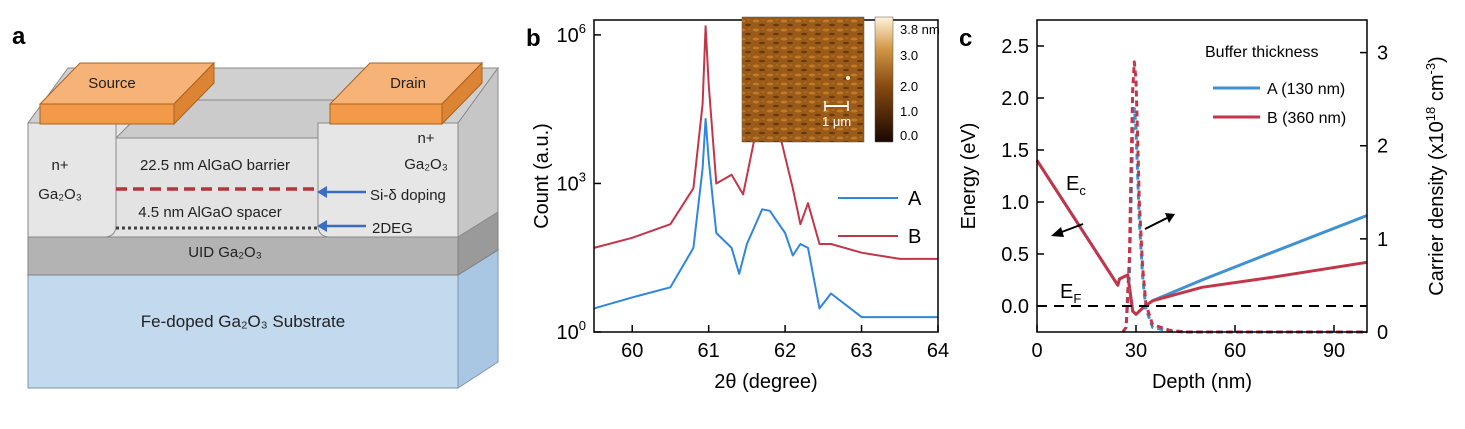  Describe the element at coordinates (542, 176) in the screenshot. I see `xrd-y-axis-label: Count (a.u.)` at that location.